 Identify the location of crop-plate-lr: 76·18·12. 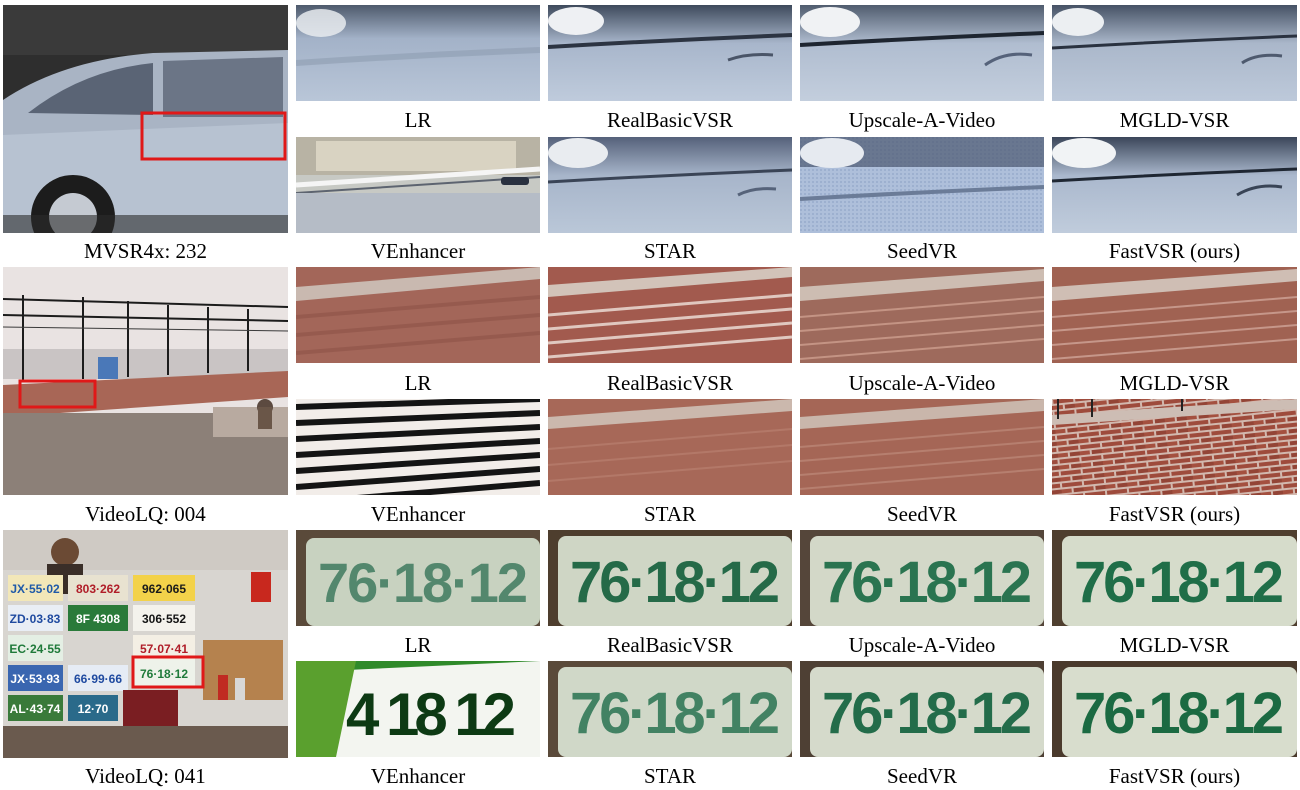
(418, 578).